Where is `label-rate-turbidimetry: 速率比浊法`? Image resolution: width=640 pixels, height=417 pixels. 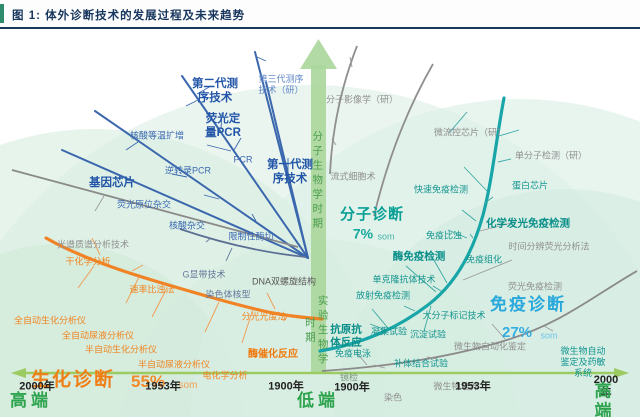 label-rate-turbidimetry: 速率比浊法 is located at coordinates (152, 289).